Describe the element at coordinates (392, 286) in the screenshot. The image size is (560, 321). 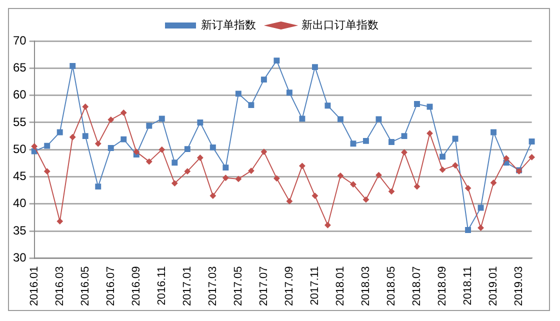
I see `x-tick-label: 2018.05` at that location.